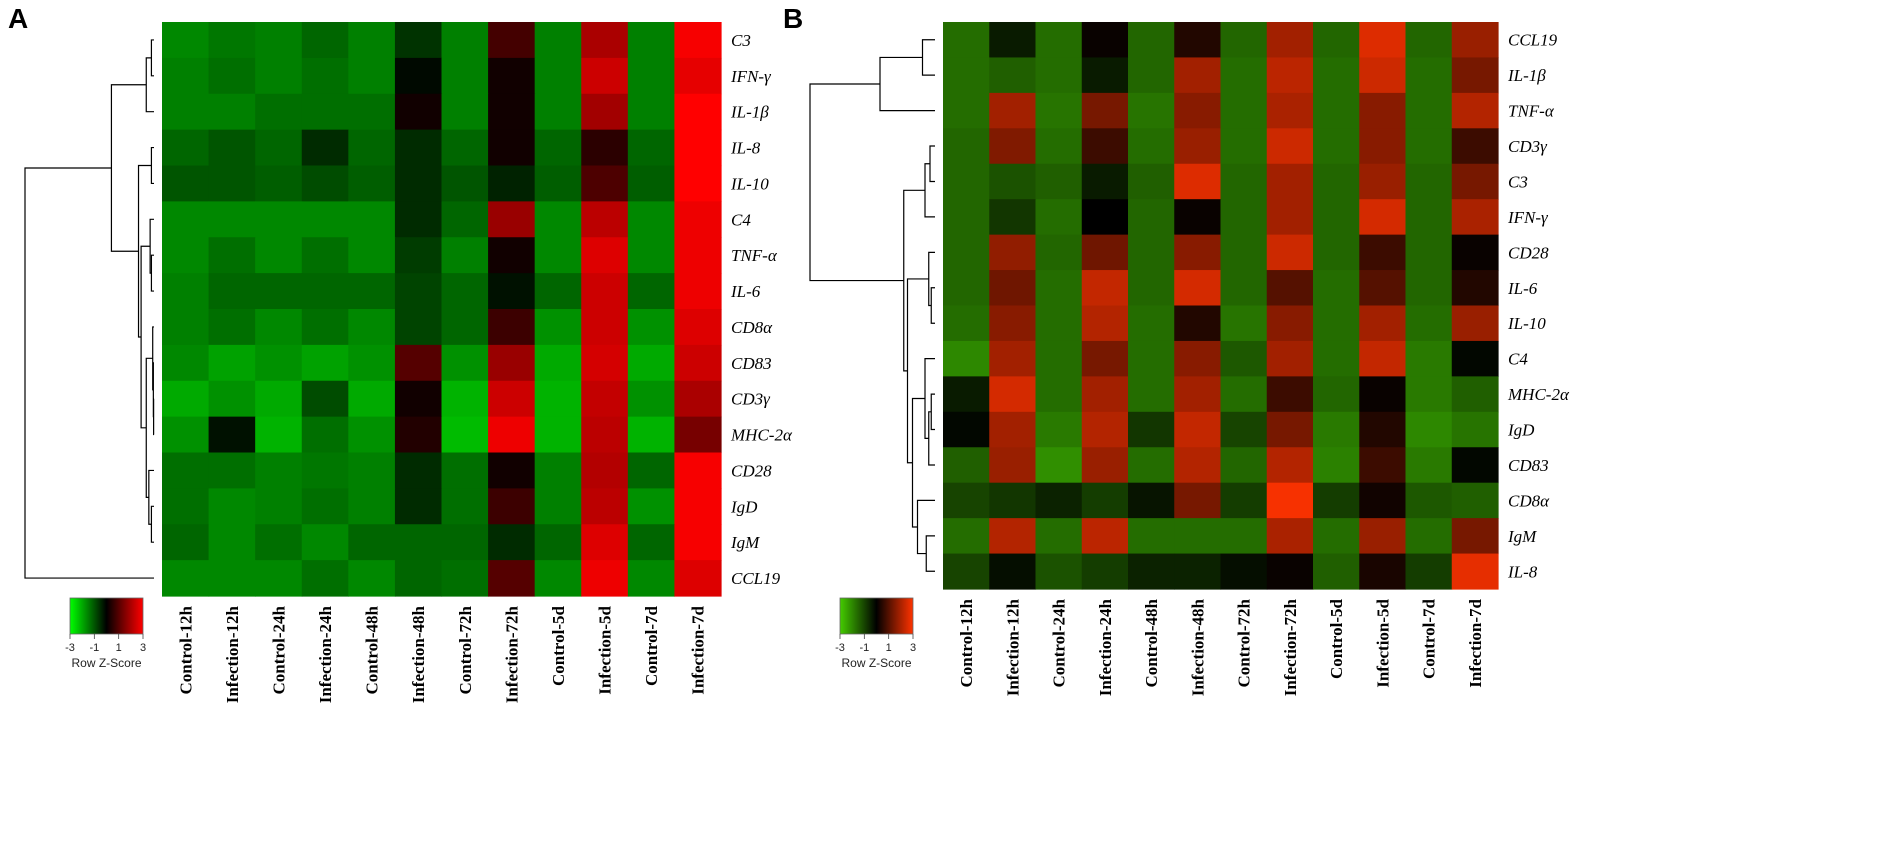 This screenshot has height=842, width=1902. What do you see at coordinates (465, 542) in the screenshot?
I see `heatmap-cell-igm-control-72h` at bounding box center [465, 542].